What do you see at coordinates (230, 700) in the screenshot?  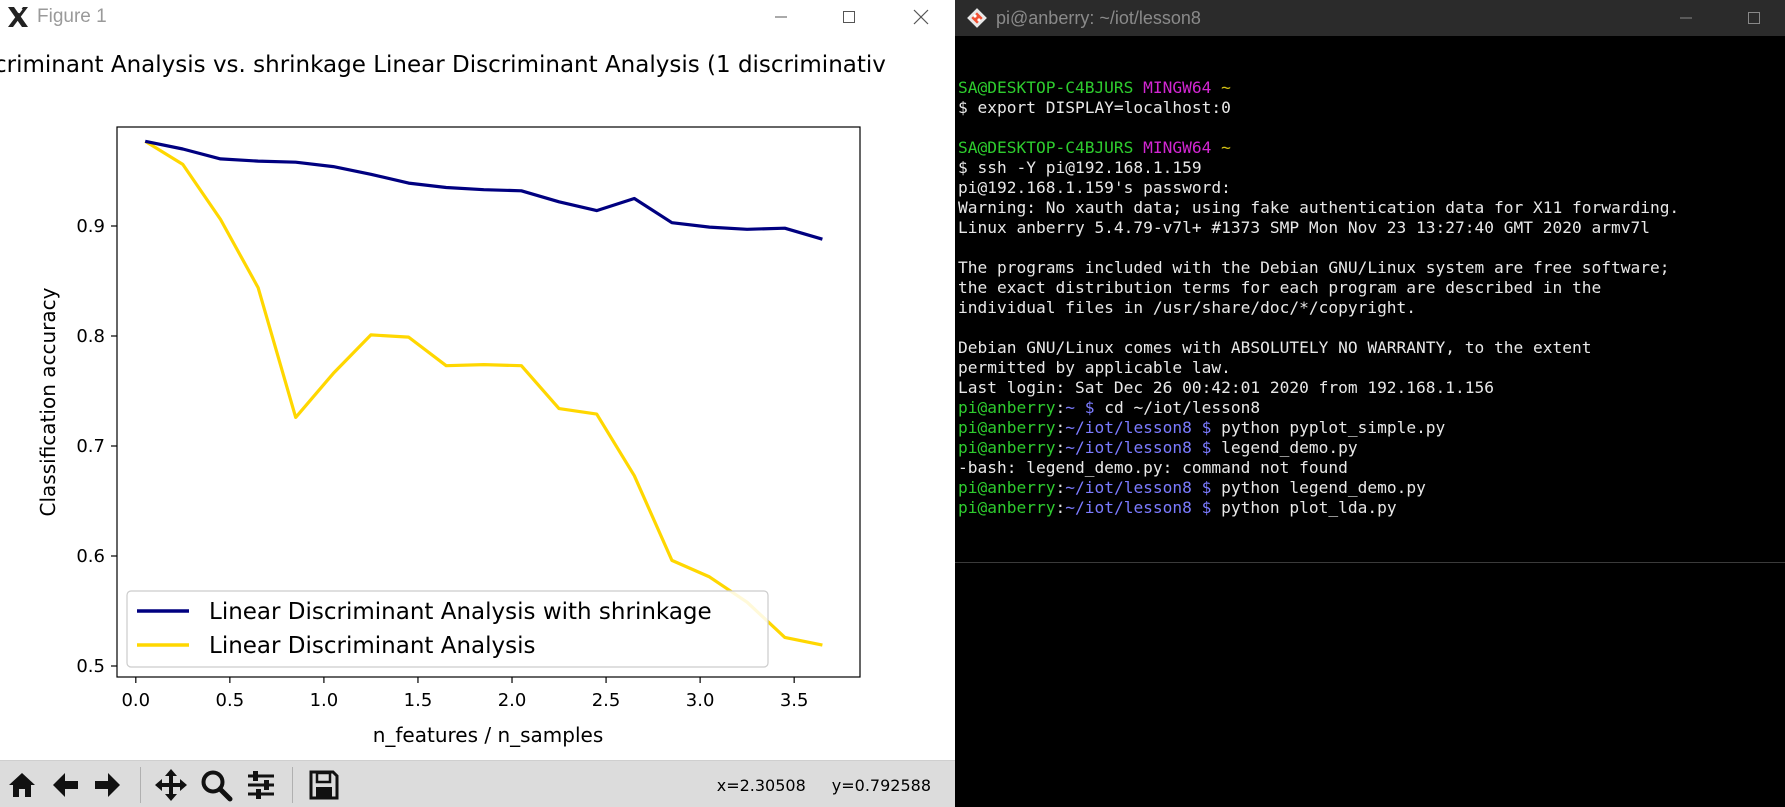 I see `x-tick-label: 0.5` at bounding box center [230, 700].